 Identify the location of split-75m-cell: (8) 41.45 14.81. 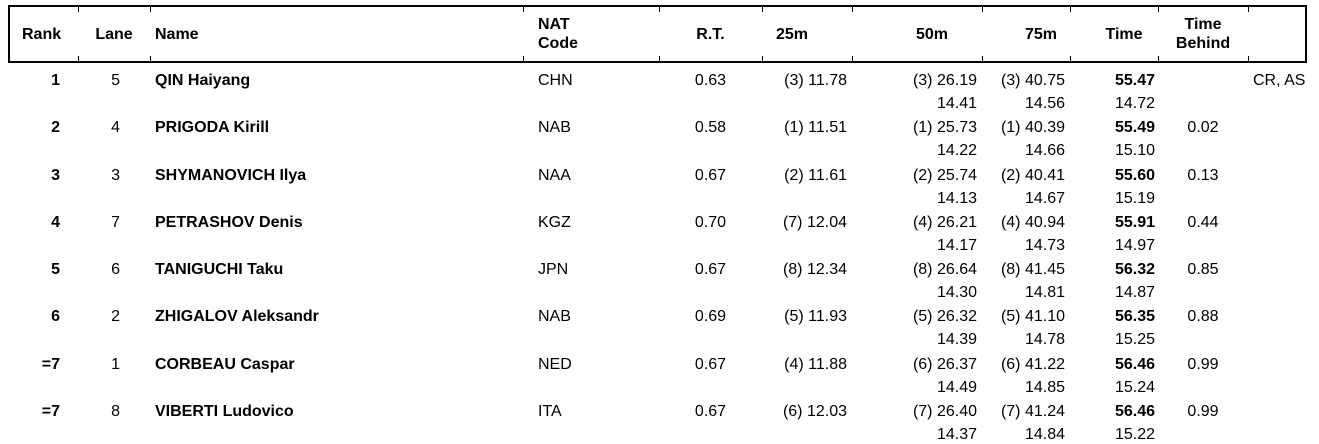
(1026, 280).